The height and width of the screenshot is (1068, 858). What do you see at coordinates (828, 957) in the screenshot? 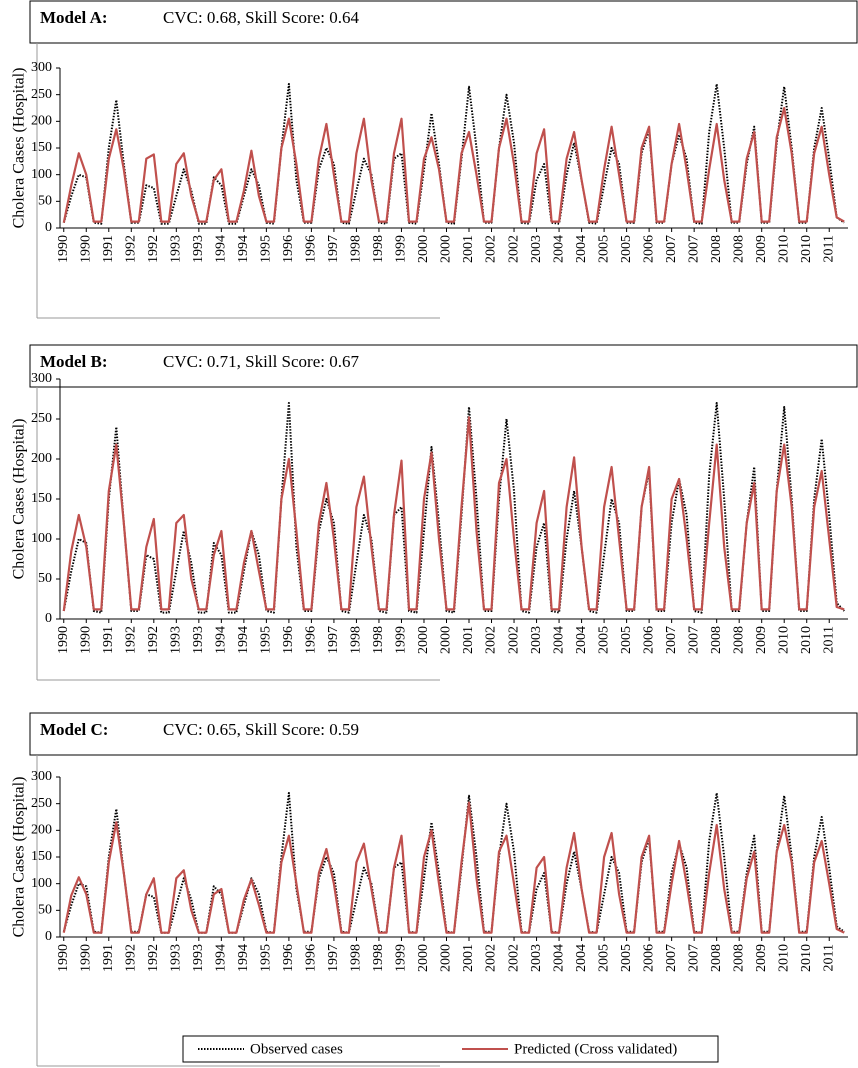
I see `x-tick-label: 2011` at bounding box center [828, 957].